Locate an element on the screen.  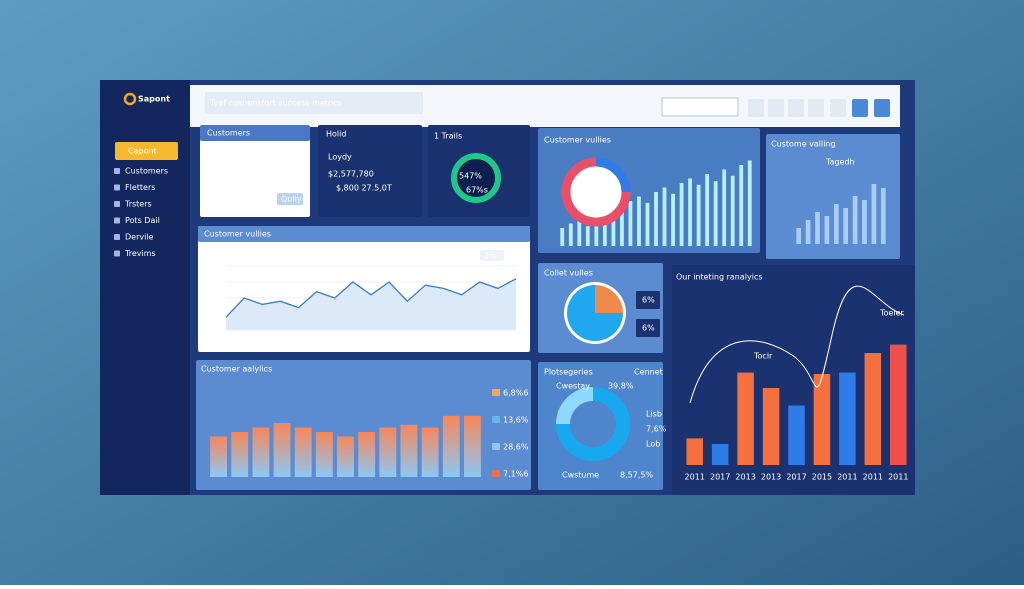
label: Capont is located at coordinates (142, 151).